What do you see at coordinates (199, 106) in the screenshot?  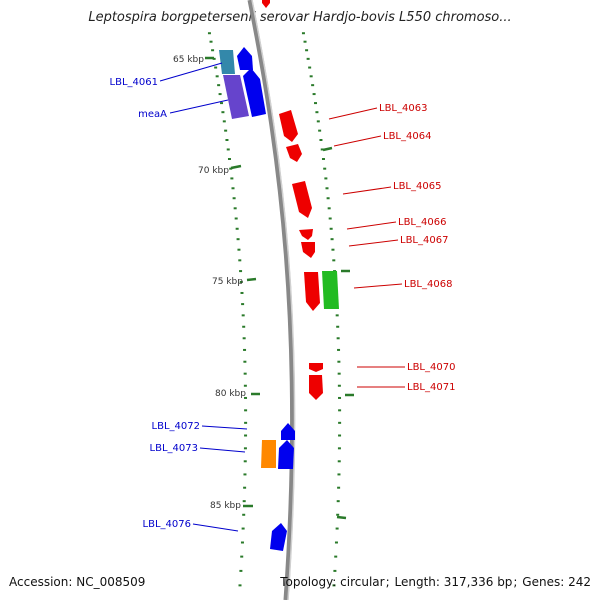 I see `leader-line-meaA` at bounding box center [199, 106].